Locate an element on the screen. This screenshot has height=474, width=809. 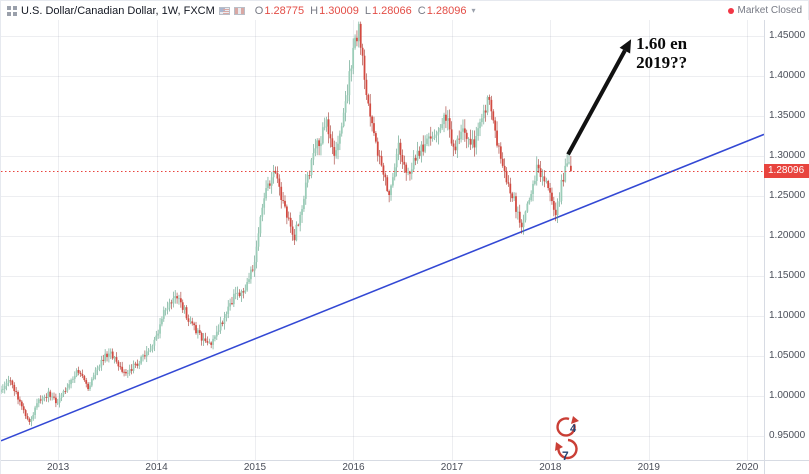
close-value: 1.28096 is located at coordinates (446, 10).